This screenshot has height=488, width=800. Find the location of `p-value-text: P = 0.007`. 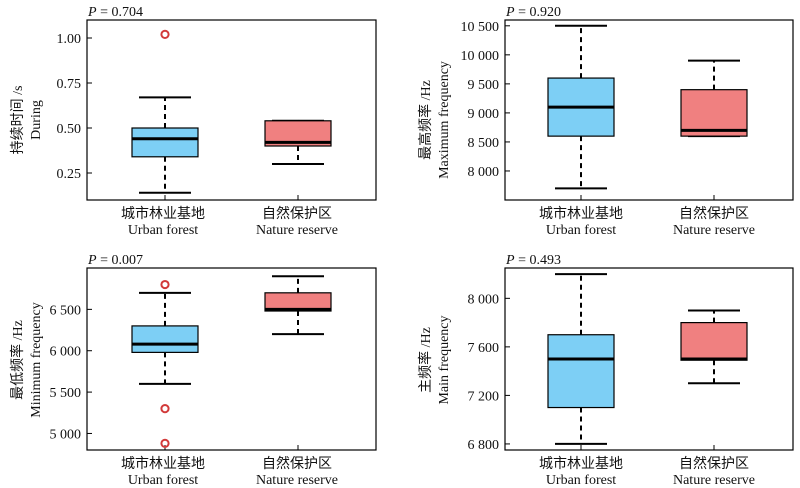

p-value-text: P = 0.007 is located at coordinates (115, 260).